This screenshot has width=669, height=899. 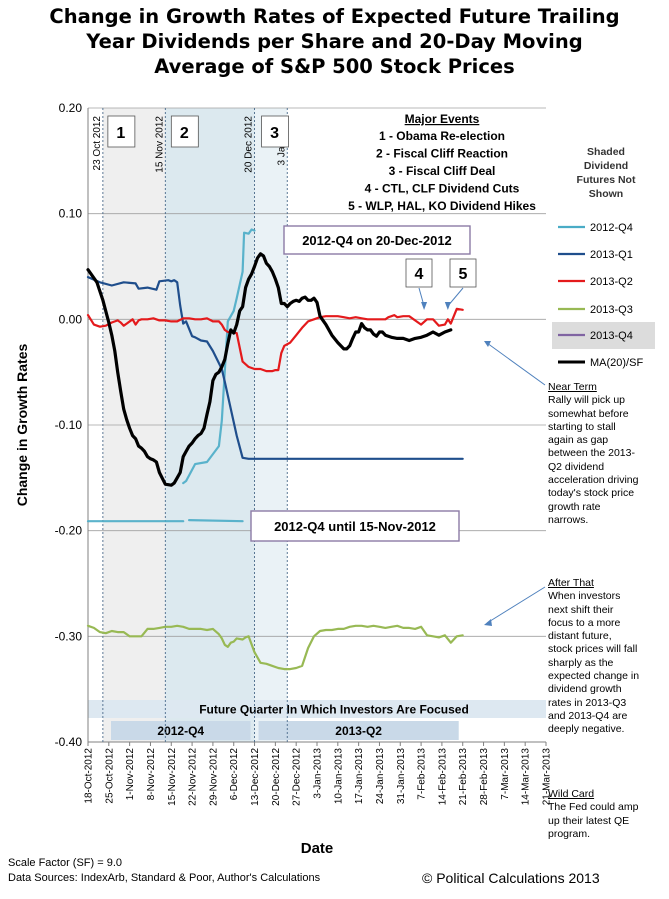 I want to click on x-tick-label: 10-Jan-2013, so click(x=338, y=776).